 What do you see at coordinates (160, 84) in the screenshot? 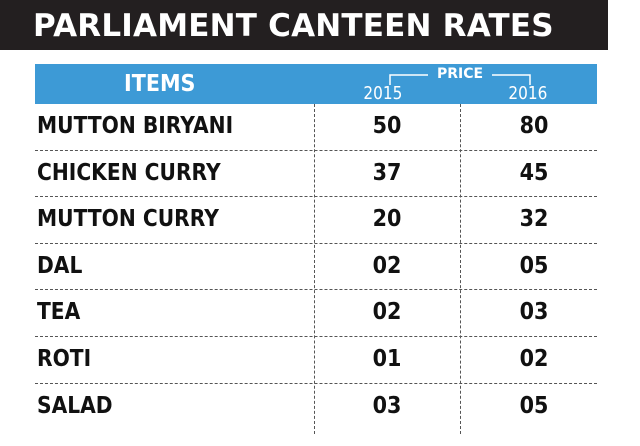
I see `items-column-header: ITEMS` at bounding box center [160, 84].